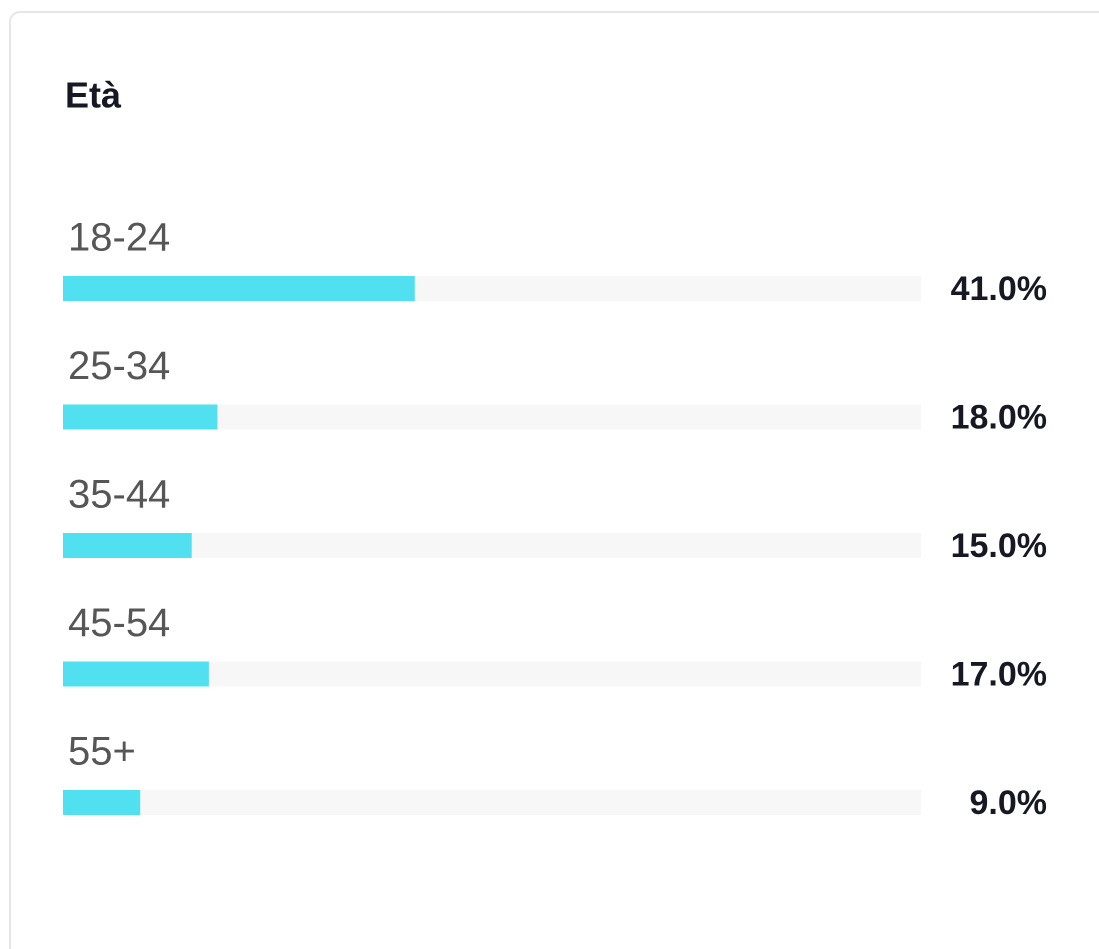  What do you see at coordinates (999, 417) in the screenshot?
I see `value-label: 18.0%` at bounding box center [999, 417].